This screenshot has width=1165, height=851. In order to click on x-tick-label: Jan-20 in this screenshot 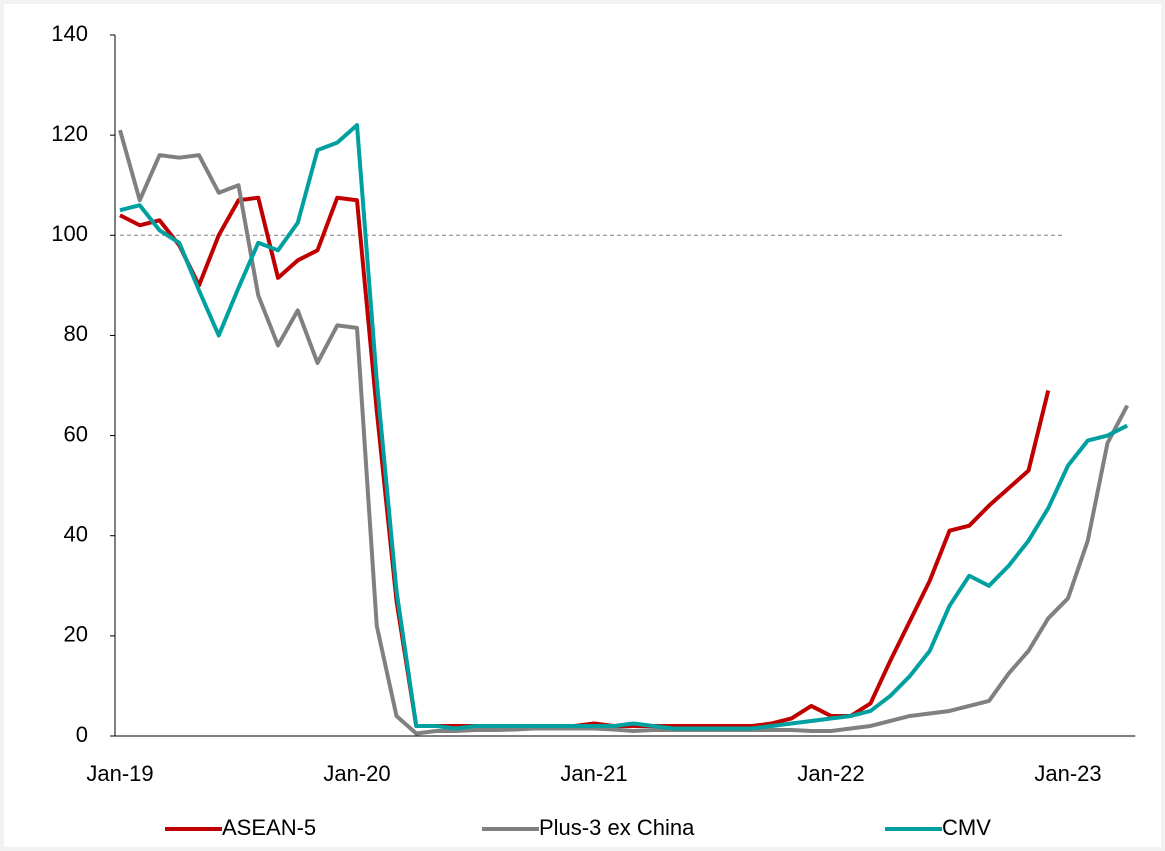, I will do `click(356, 773)`.